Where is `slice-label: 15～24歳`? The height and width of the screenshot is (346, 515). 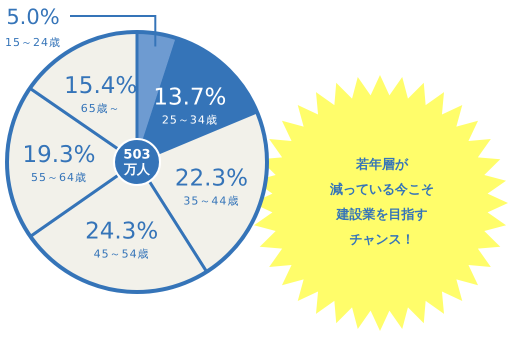 slice-label: 15～24歳 is located at coordinates (33, 42).